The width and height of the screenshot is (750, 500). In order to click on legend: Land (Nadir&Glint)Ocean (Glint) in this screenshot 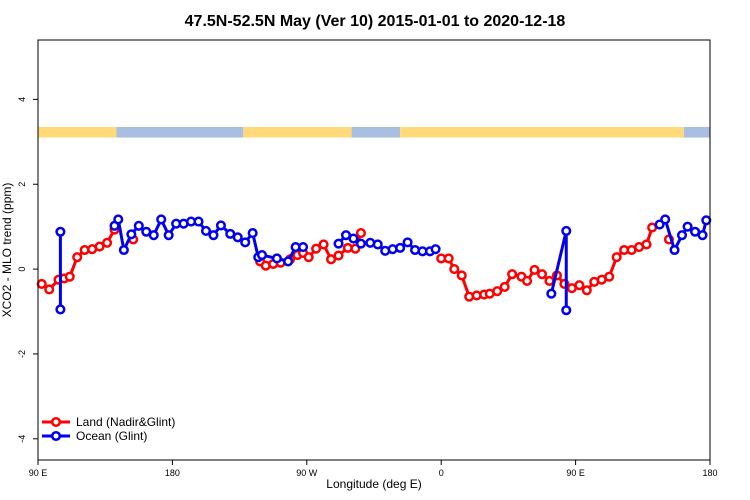, I will do `click(108, 429)`.